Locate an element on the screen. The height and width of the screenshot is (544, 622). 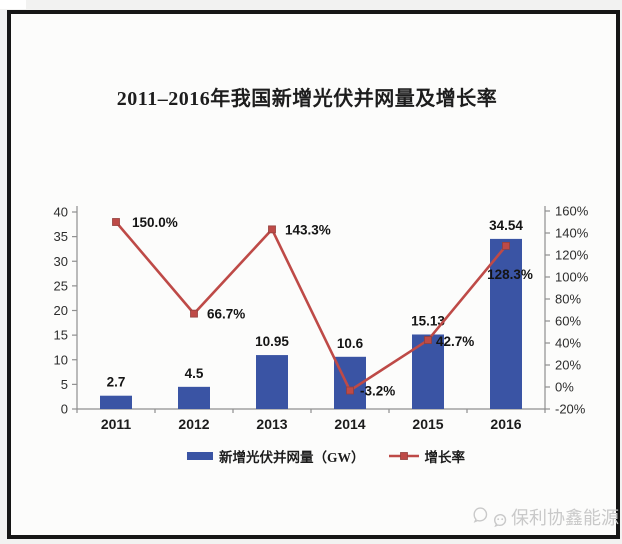
y-right-tick-label: 40% is located at coordinates (568, 343).